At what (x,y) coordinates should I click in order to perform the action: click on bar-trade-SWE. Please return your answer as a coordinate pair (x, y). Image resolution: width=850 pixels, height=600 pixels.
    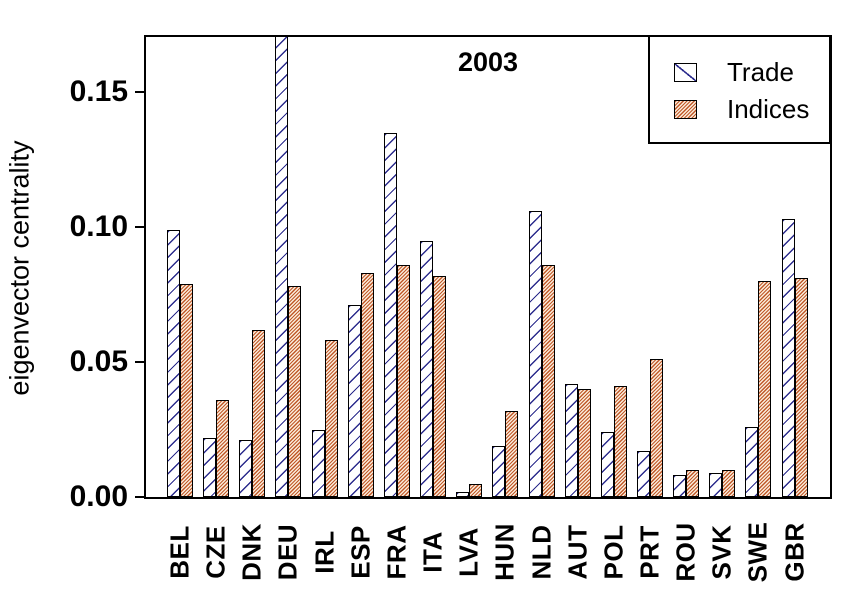
    Looking at the image, I should click on (752, 461).